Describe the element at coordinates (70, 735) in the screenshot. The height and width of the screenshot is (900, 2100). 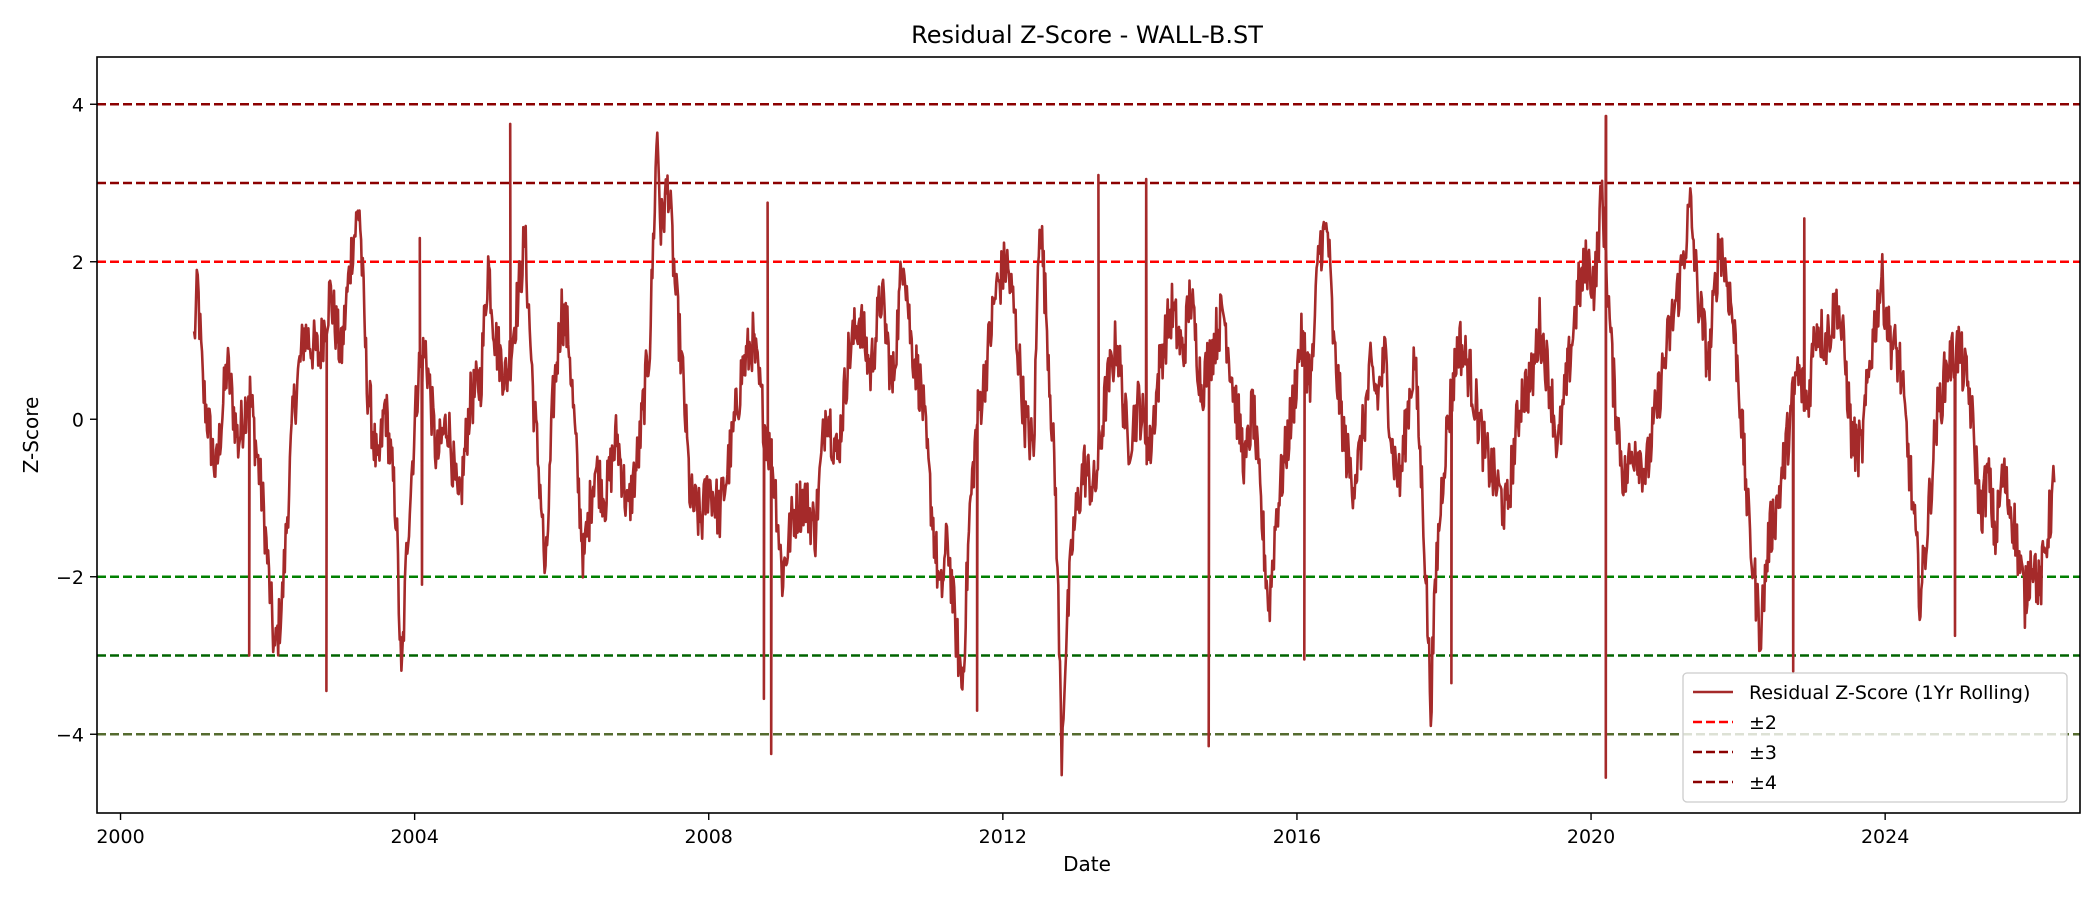
I see `y-tick-label: −4` at that location.